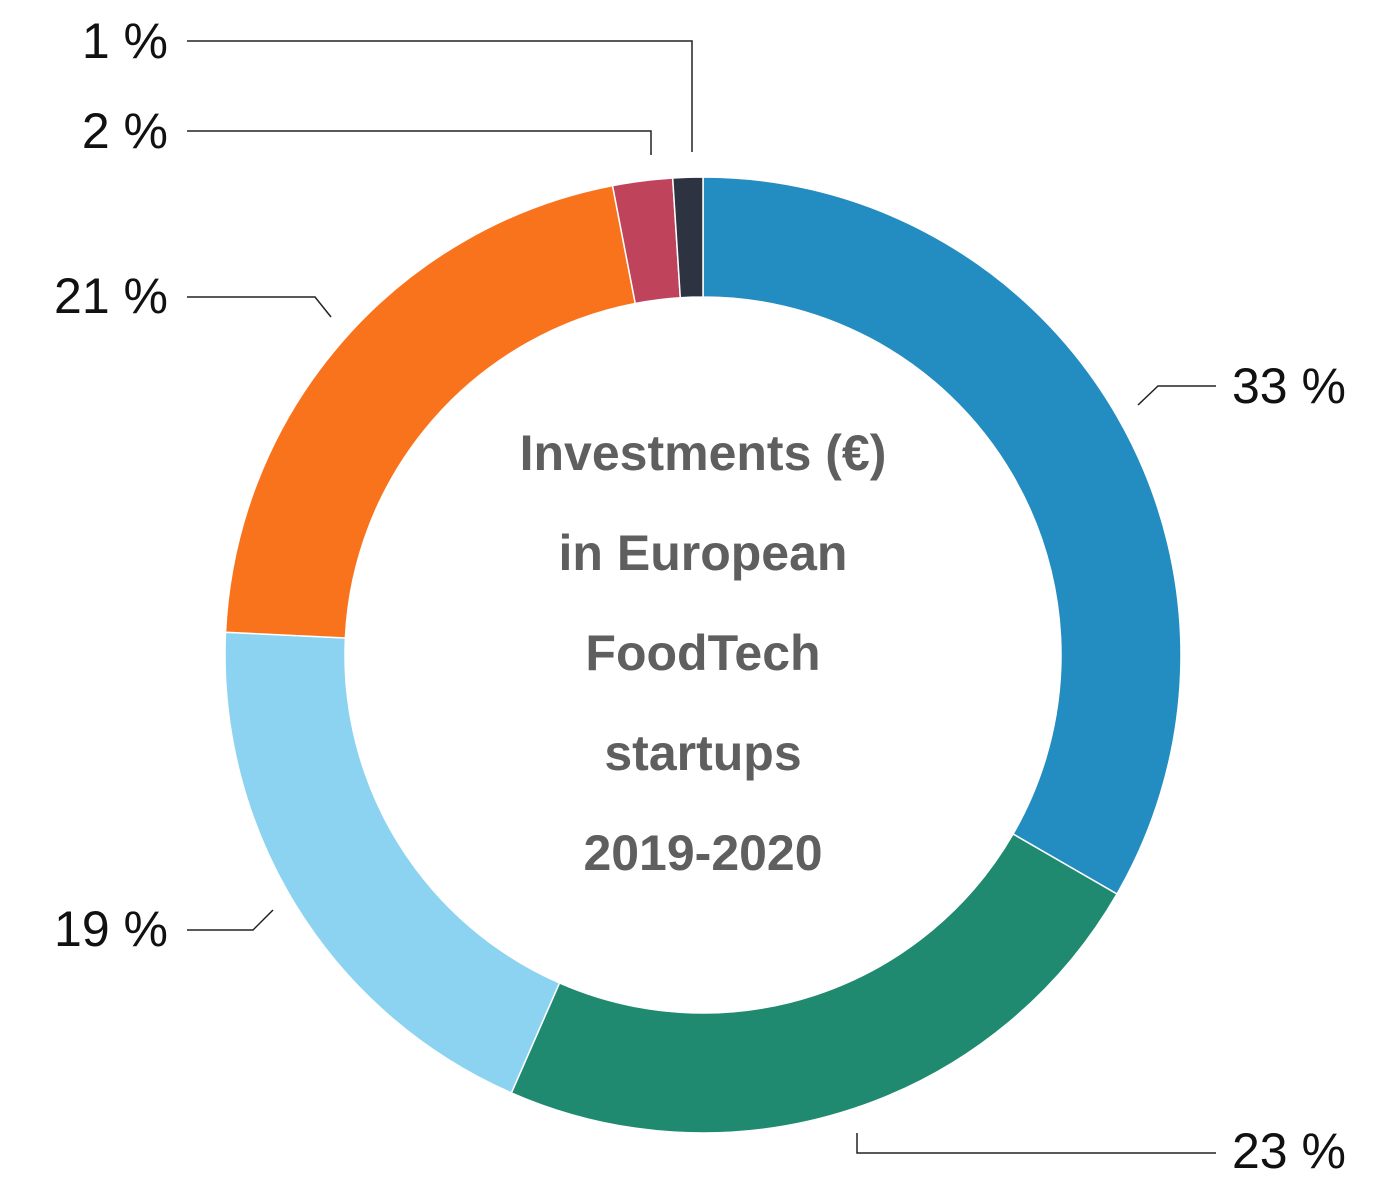 The height and width of the screenshot is (1180, 1373). Describe the element at coordinates (703, 553) in the screenshot. I see `center-text: in European` at that location.